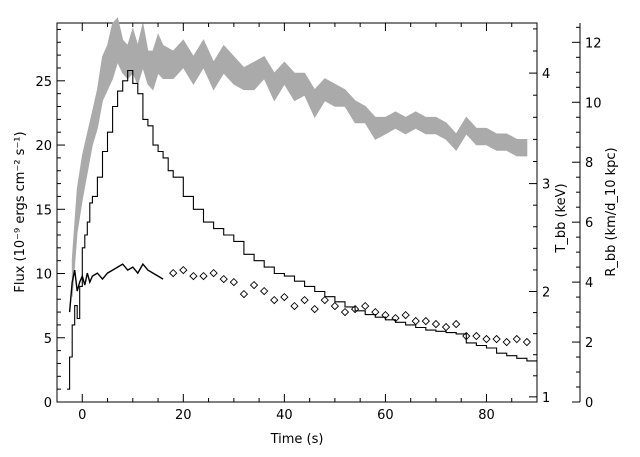 This screenshot has width=640, height=457. What do you see at coordinates (43, 210) in the screenshot?
I see `y-tick-label: 15` at bounding box center [43, 210].